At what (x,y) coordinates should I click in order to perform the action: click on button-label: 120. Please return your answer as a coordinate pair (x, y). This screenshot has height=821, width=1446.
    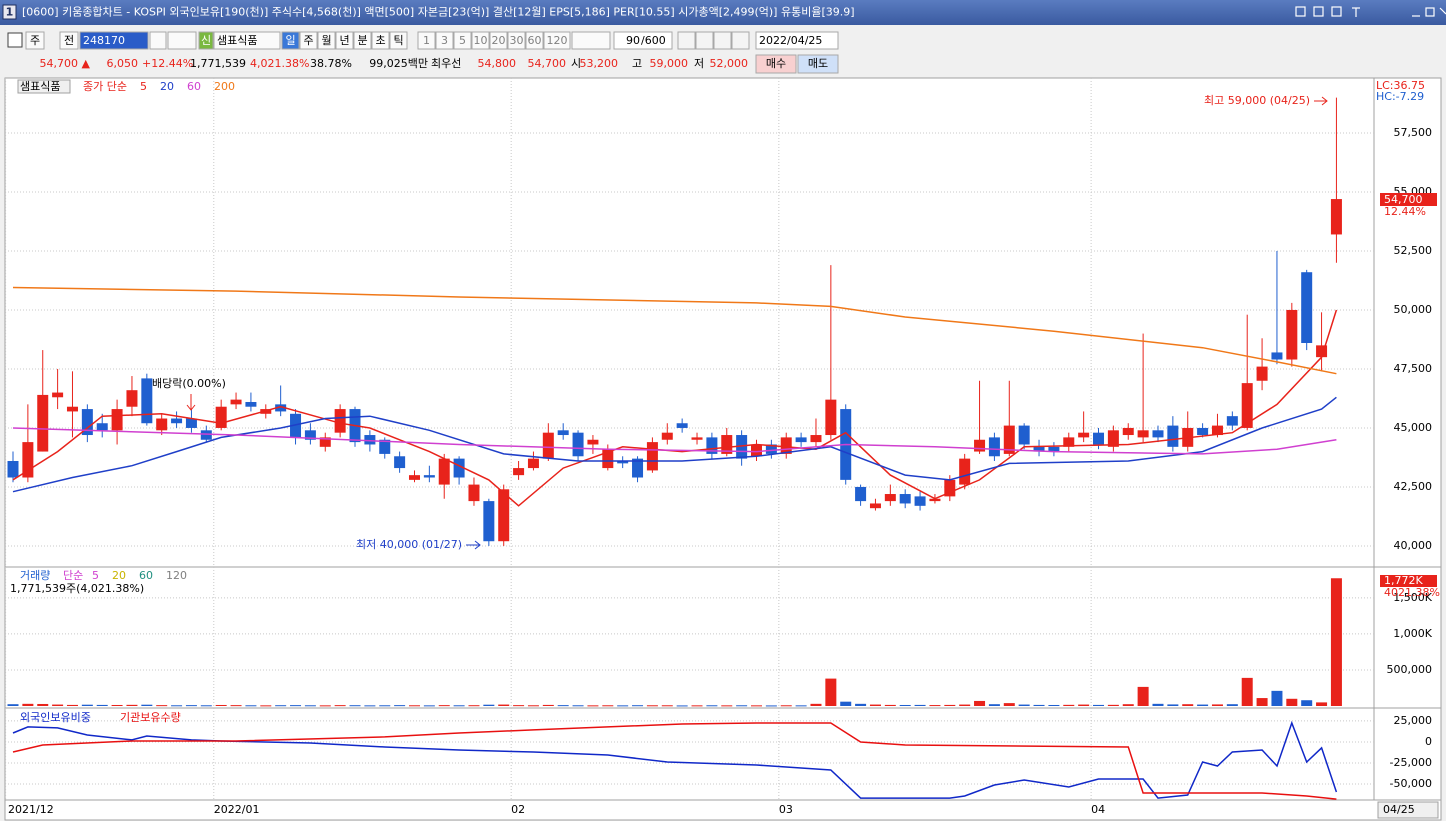
    Looking at the image, I should click on (557, 40).